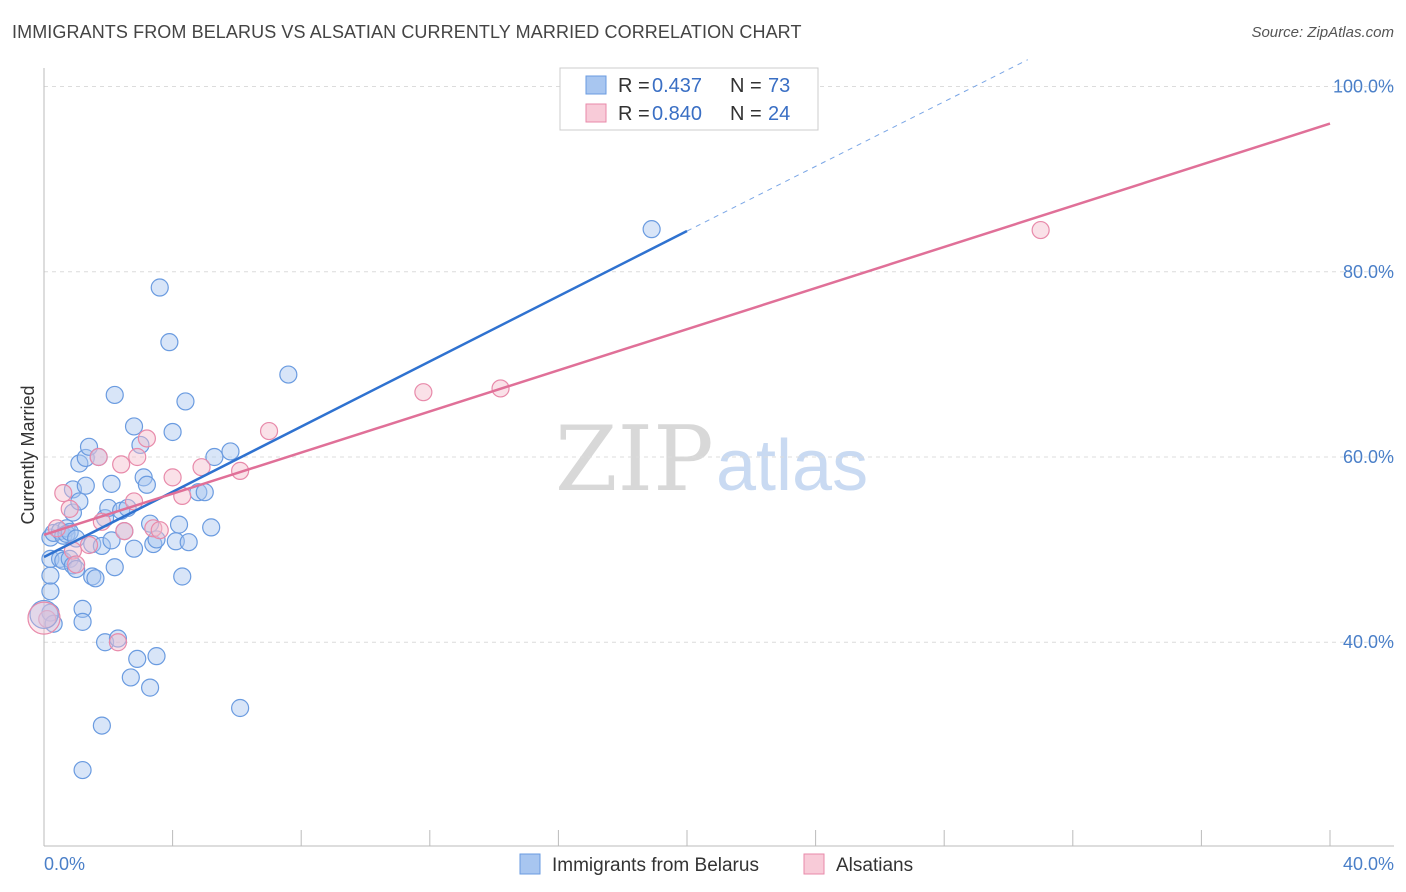 This screenshot has width=1406, height=892. Describe the element at coordinates (44, 614) in the screenshot. I see `belarus-edge-point` at that location.